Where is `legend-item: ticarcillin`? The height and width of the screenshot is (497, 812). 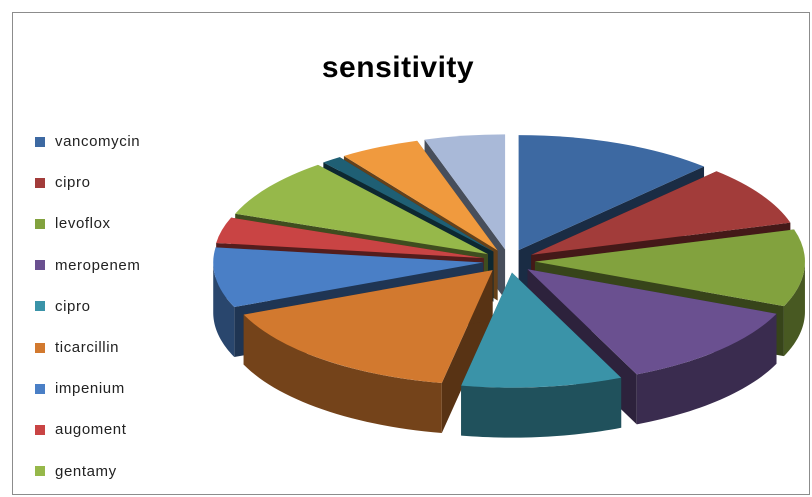 legend-item: ticarcillin is located at coordinates (130, 347).